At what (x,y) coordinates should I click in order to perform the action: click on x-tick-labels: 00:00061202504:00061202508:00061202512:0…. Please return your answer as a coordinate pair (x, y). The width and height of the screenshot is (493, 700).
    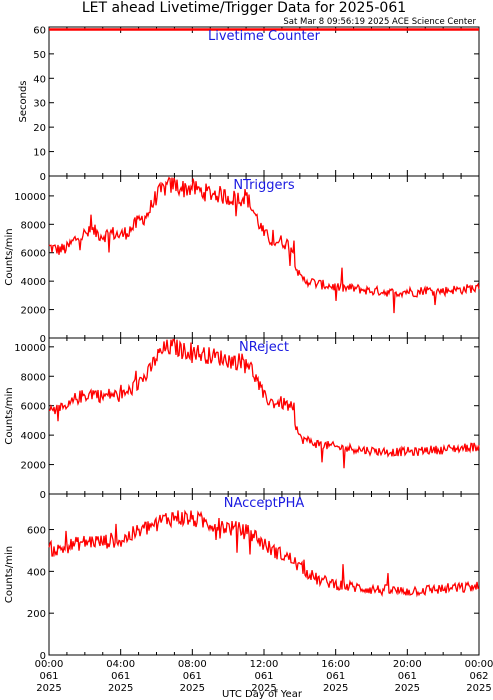
    Looking at the image, I should click on (264, 676).